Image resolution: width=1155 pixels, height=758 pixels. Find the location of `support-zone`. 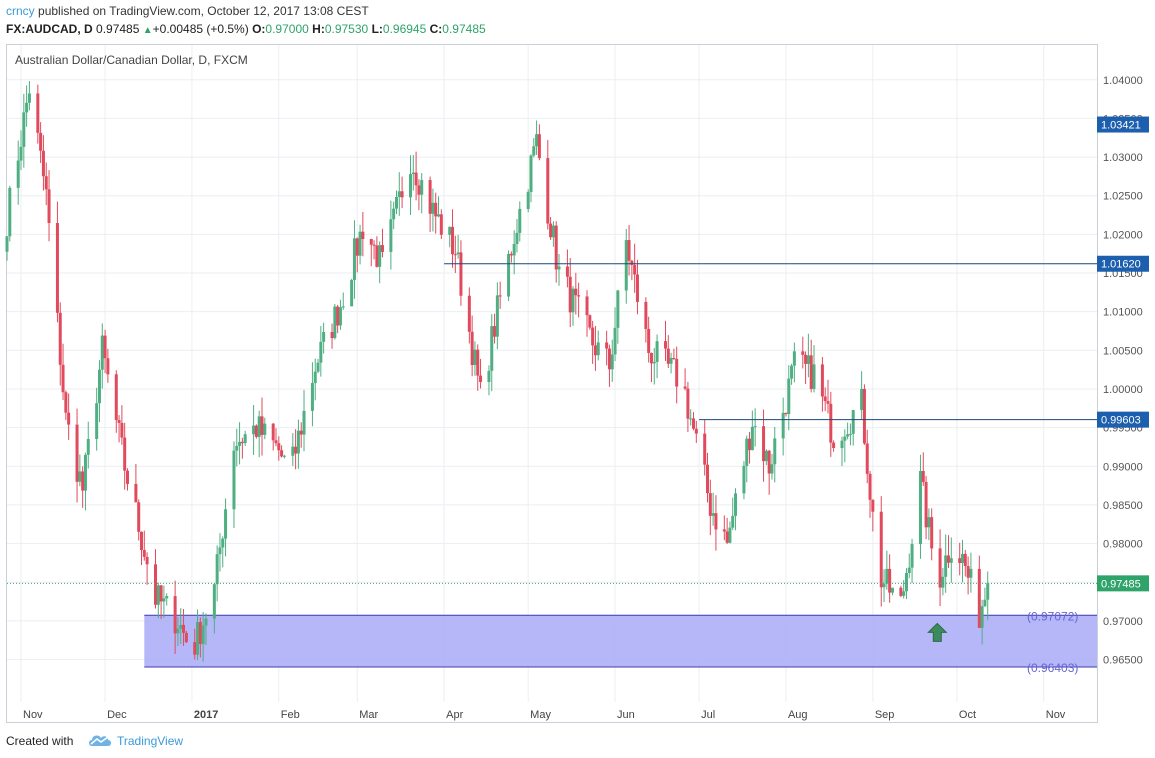

support-zone is located at coordinates (620, 641).